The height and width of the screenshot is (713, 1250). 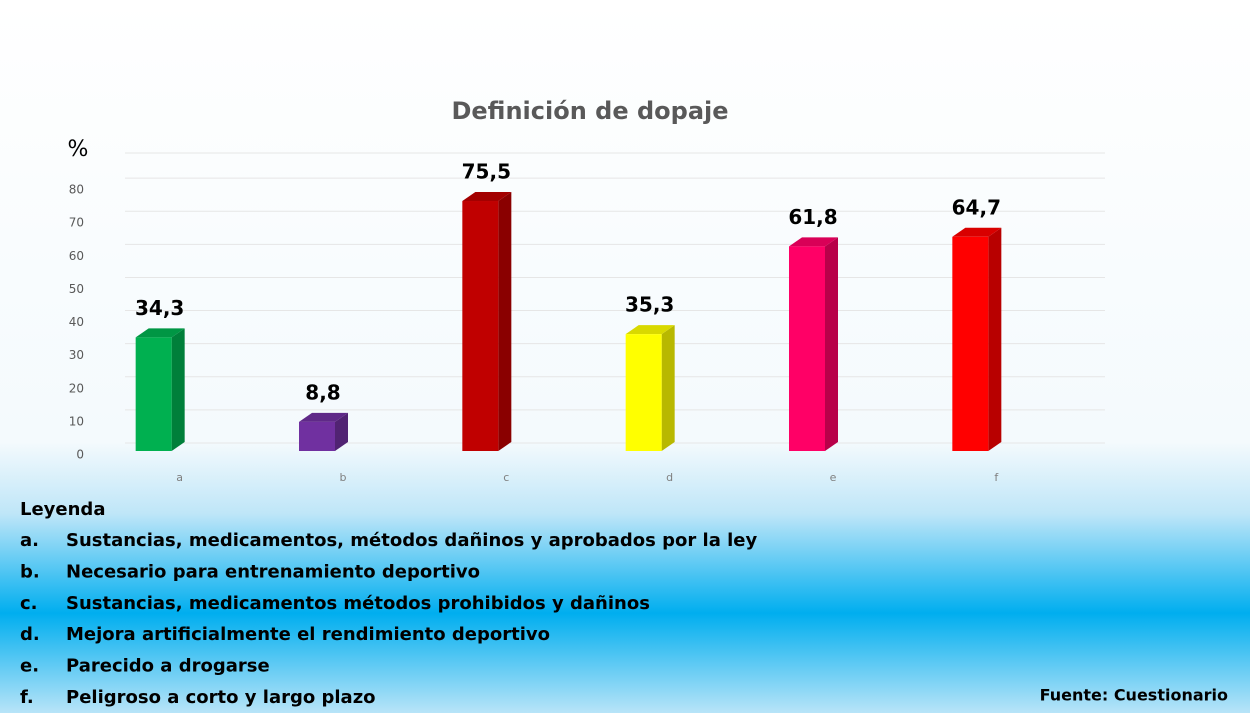 What do you see at coordinates (976, 207) in the screenshot?
I see `data-label: 64,7` at bounding box center [976, 207].